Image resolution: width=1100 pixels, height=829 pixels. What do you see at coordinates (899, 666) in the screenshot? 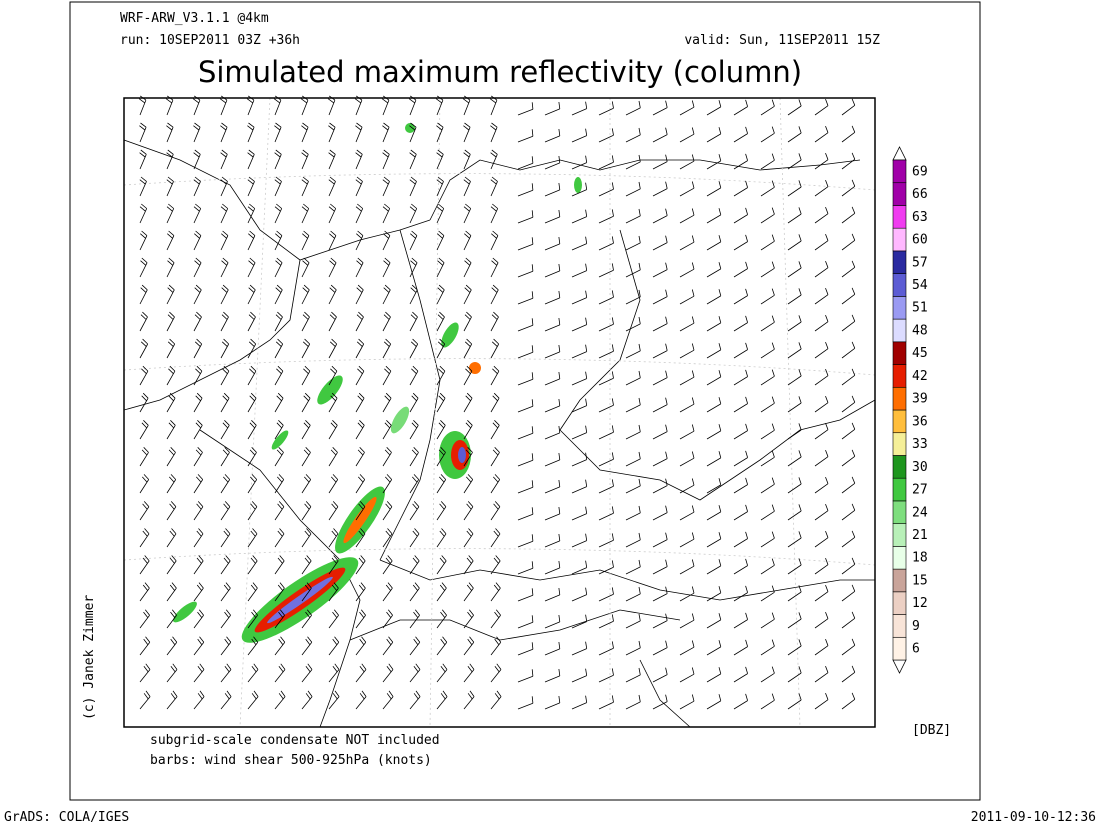
I see `colorbar-bottom-arrow` at bounding box center [899, 666].